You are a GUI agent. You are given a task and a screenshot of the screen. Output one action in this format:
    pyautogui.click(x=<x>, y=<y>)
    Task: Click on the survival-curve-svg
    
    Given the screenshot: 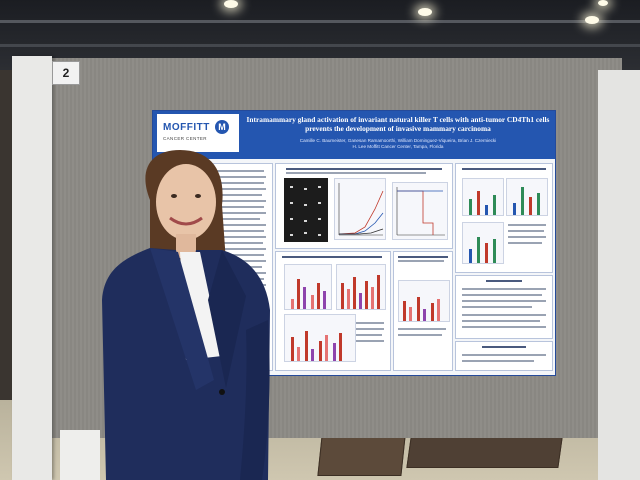 What is the action you would take?
    pyautogui.click(x=420, y=211)
    